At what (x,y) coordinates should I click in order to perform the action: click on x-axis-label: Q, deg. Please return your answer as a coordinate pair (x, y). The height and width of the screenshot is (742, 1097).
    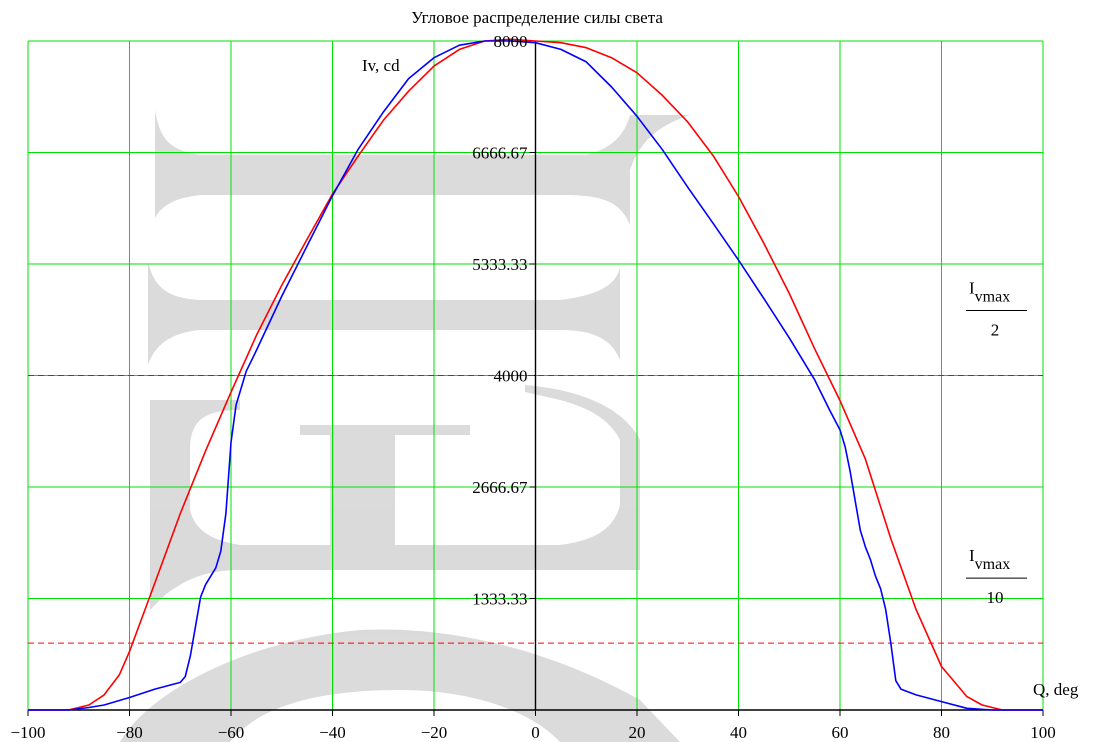
    Looking at the image, I should click on (1056, 689).